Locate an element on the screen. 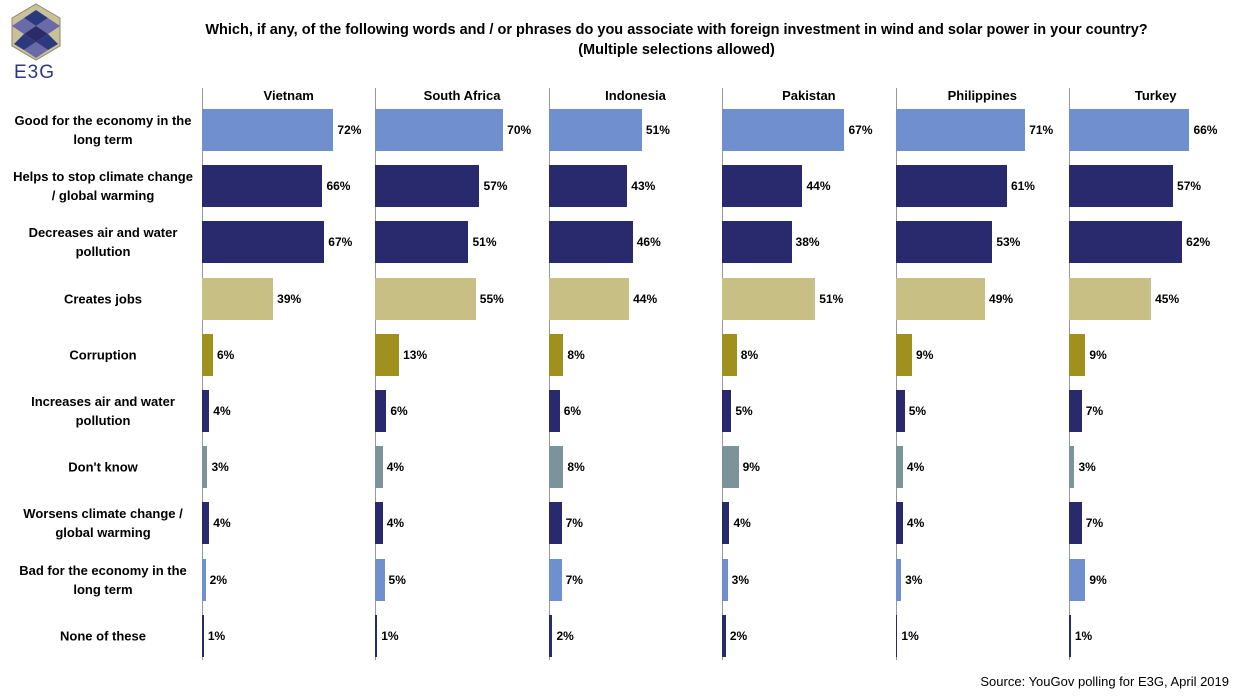 The height and width of the screenshot is (699, 1243). value-label: 5% is located at coordinates (917, 411).